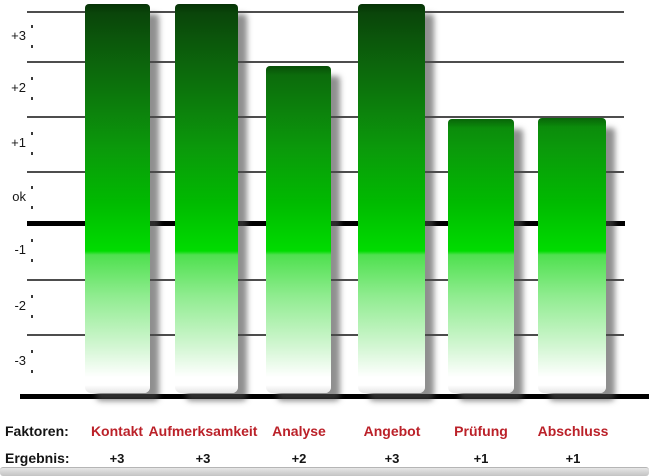  What do you see at coordinates (37, 458) in the screenshot?
I see `ergebnis-row-label: Ergebnis:` at bounding box center [37, 458].